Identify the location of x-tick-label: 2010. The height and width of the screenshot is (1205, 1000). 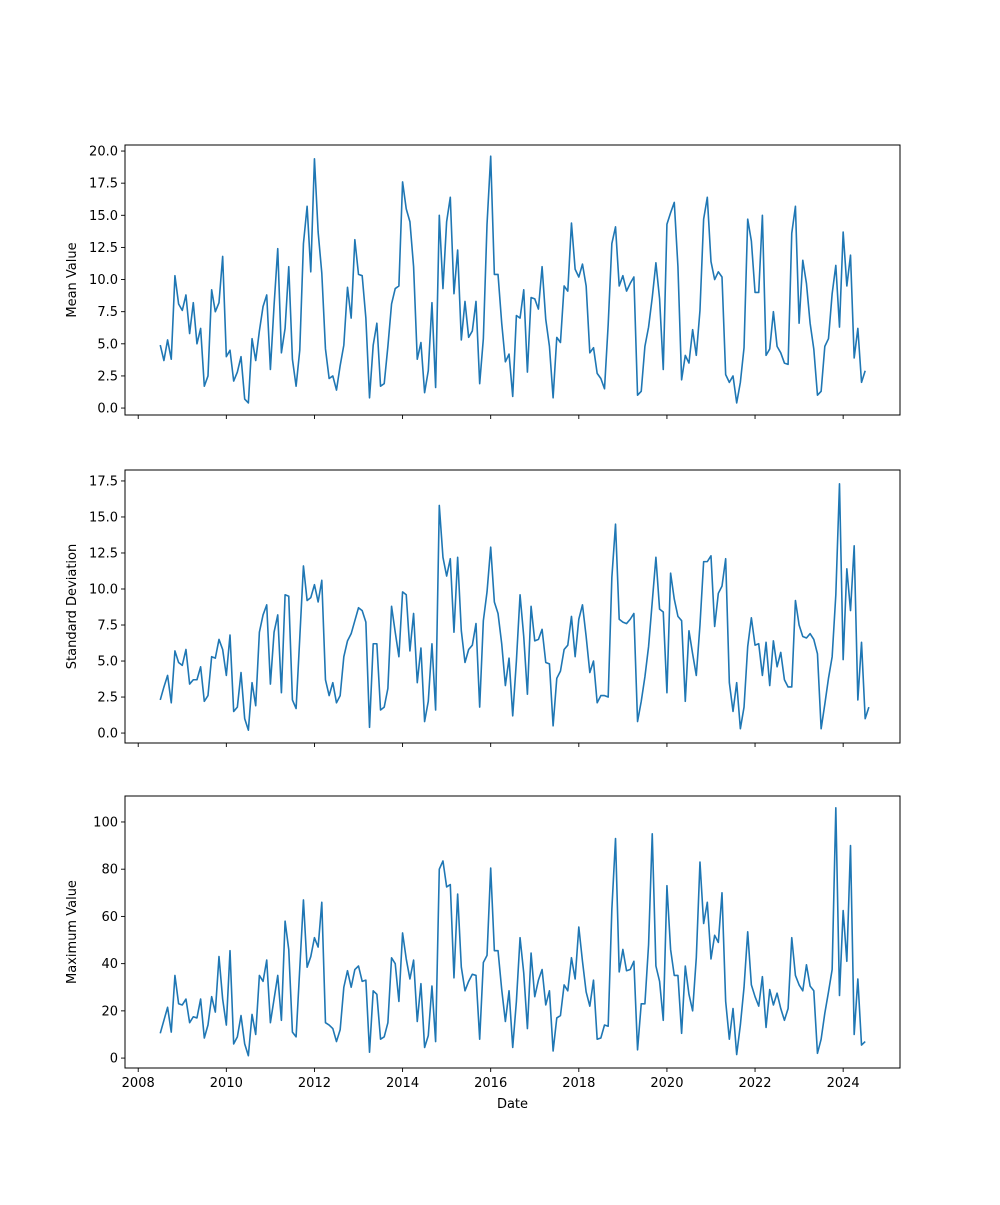
(226, 1083).